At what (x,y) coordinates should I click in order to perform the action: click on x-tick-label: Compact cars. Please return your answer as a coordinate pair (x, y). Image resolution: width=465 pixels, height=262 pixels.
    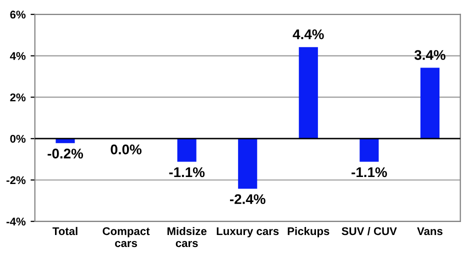
    Looking at the image, I should click on (126, 237).